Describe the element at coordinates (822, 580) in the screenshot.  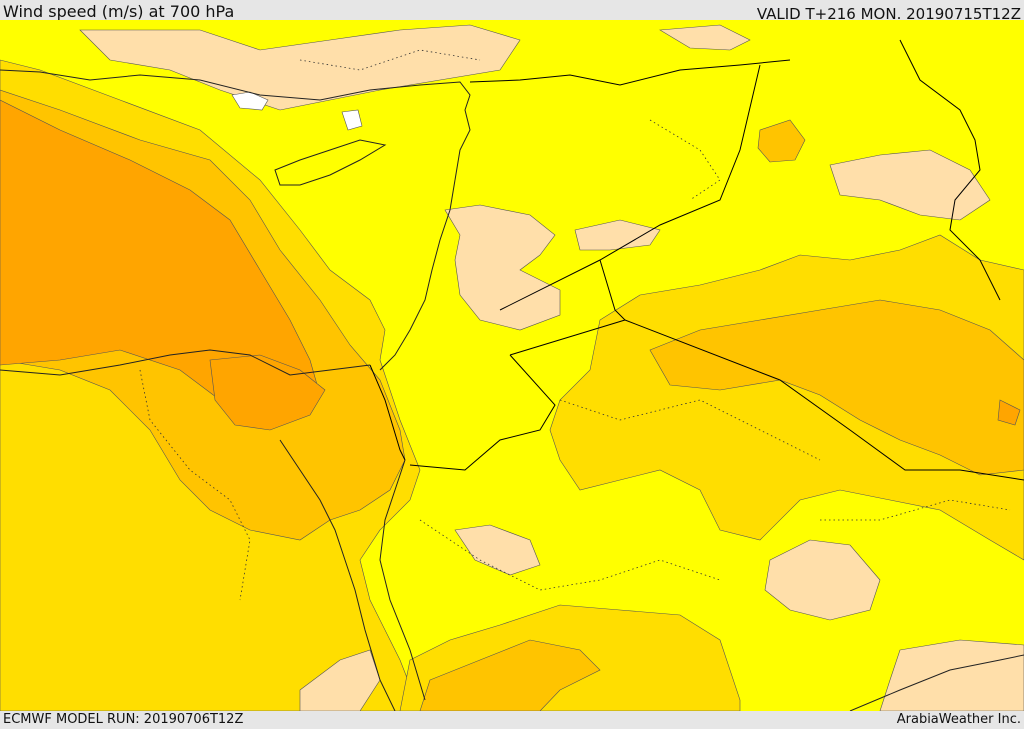
I see `patch-saudi-east` at that location.